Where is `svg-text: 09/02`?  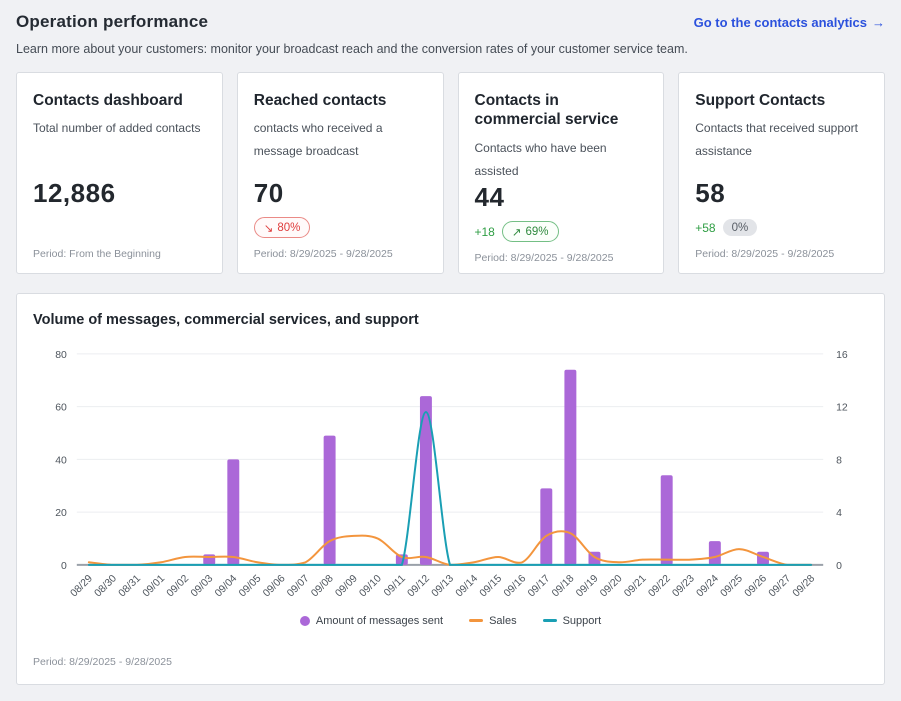
svg-text: 09/02 is located at coordinates (178, 586).